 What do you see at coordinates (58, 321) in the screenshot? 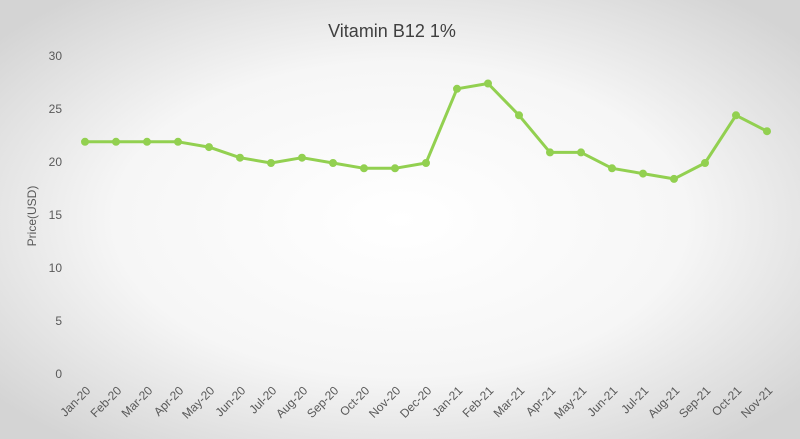
I see `y-tick-label: 5` at bounding box center [58, 321].